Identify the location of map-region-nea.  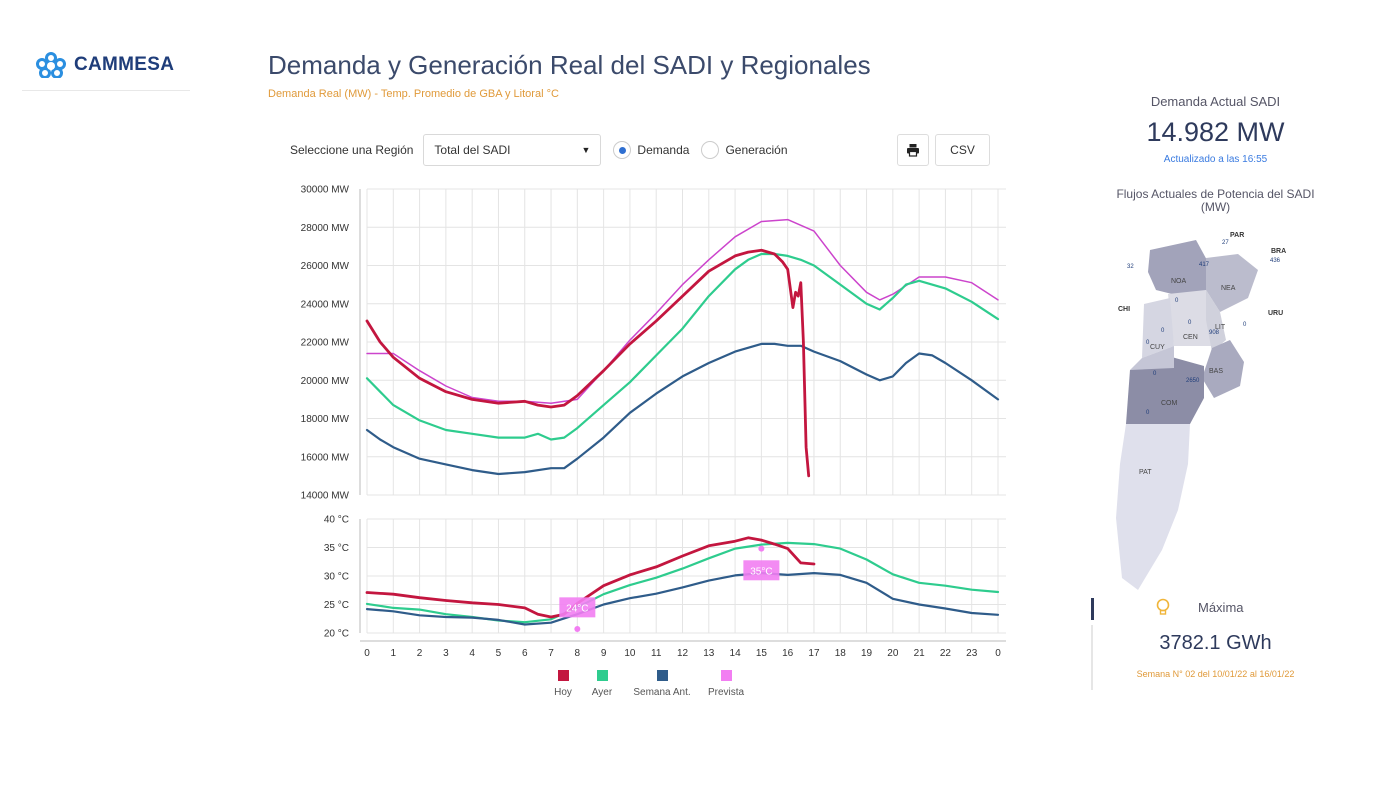
(1232, 283).